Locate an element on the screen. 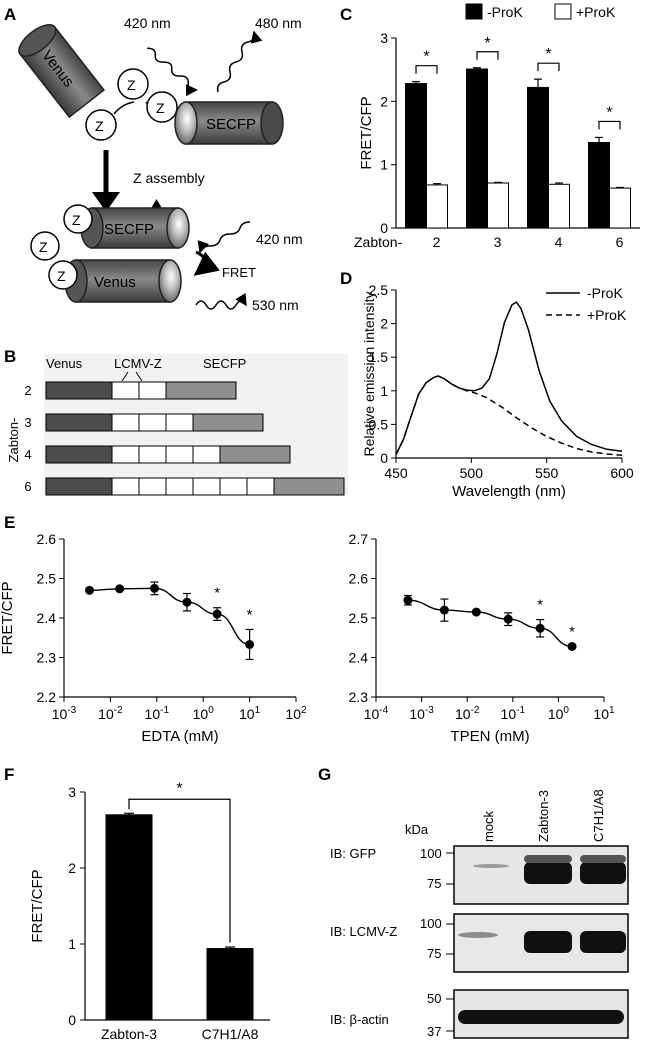 Image resolution: width=646 pixels, height=1046 pixels. excitation-wave-top is located at coordinates (172, 72).